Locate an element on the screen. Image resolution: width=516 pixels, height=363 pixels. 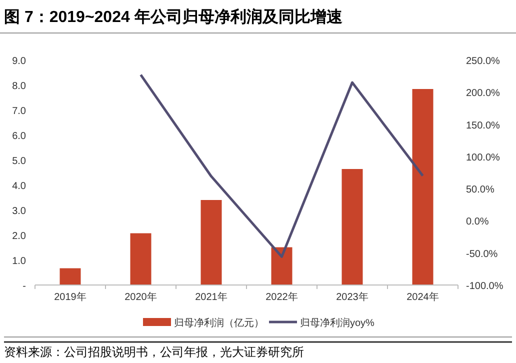
legend-label: 归母净利润yoy% is located at coordinates (337, 323).